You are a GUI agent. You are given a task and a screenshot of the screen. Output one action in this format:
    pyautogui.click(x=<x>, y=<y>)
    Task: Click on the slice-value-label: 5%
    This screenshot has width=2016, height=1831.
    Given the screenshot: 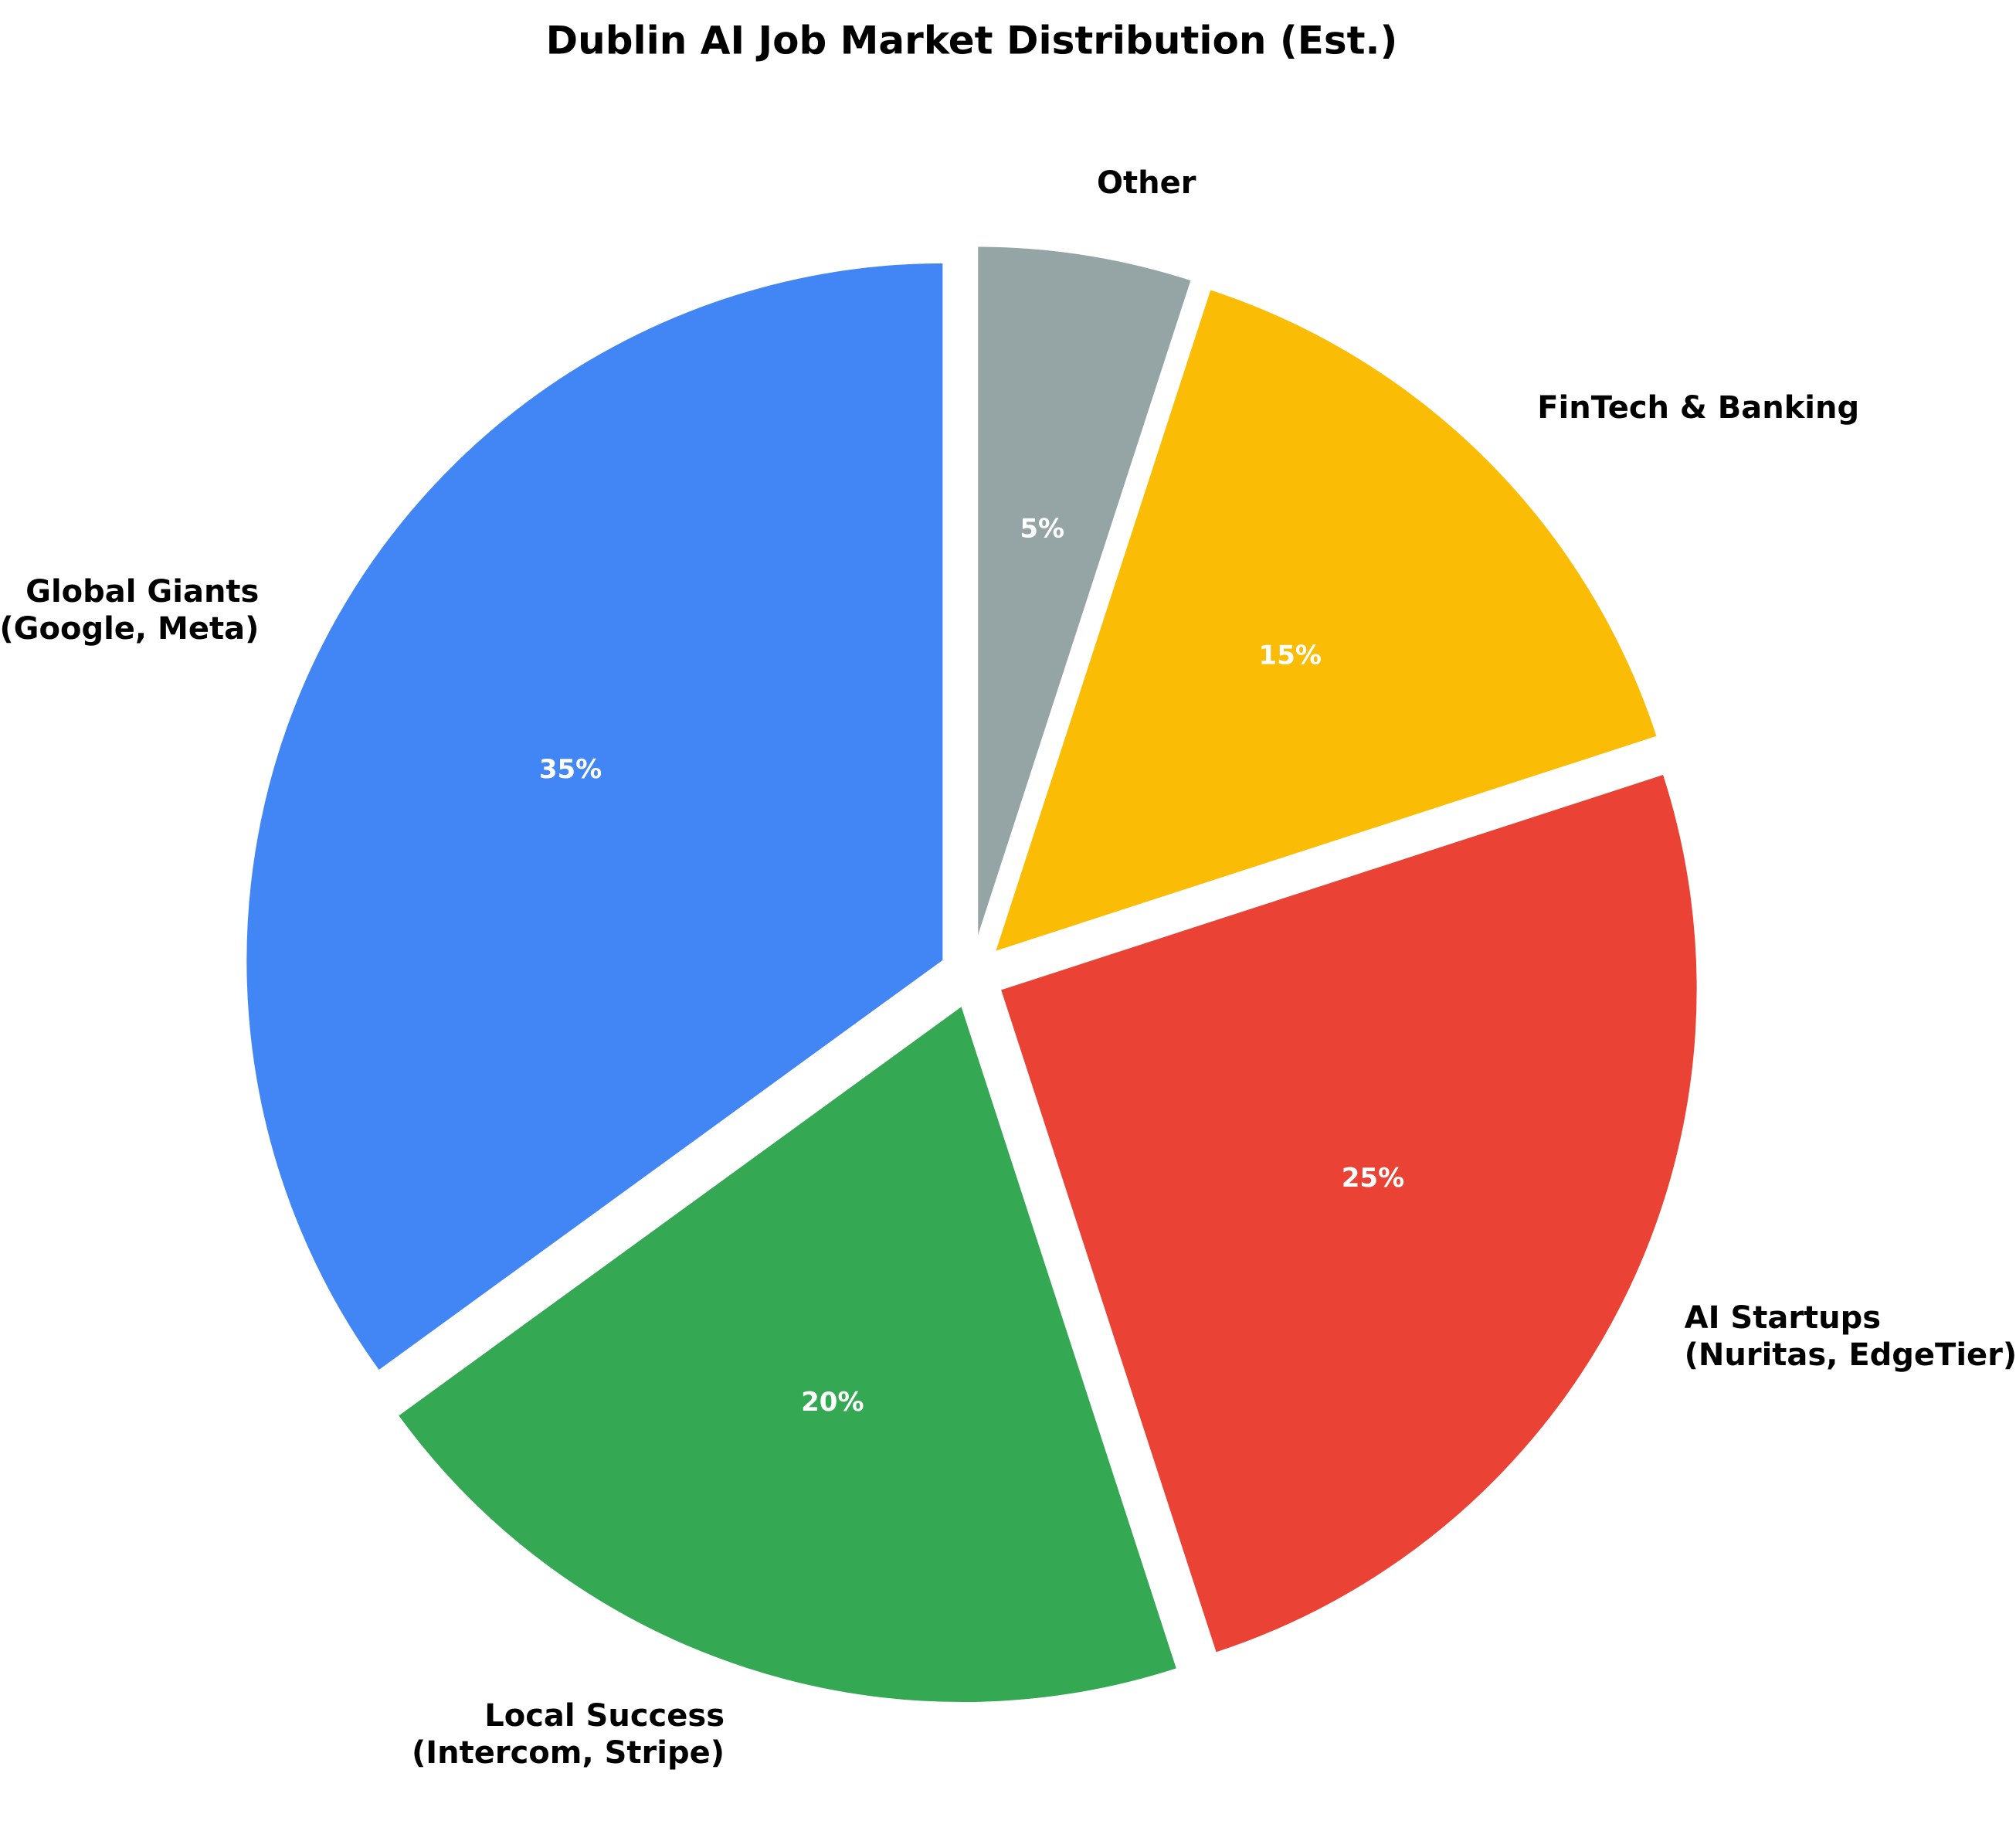 What is the action you would take?
    pyautogui.click(x=1042, y=529)
    